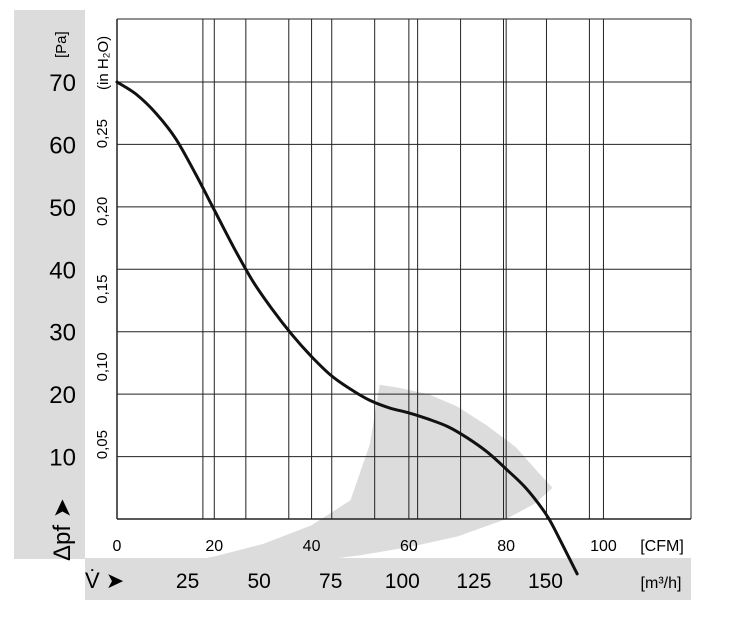 The height and width of the screenshot is (634, 734). What do you see at coordinates (102, 444) in the screenshot?
I see `y-tick-label-inh2o: 0,05` at bounding box center [102, 444].